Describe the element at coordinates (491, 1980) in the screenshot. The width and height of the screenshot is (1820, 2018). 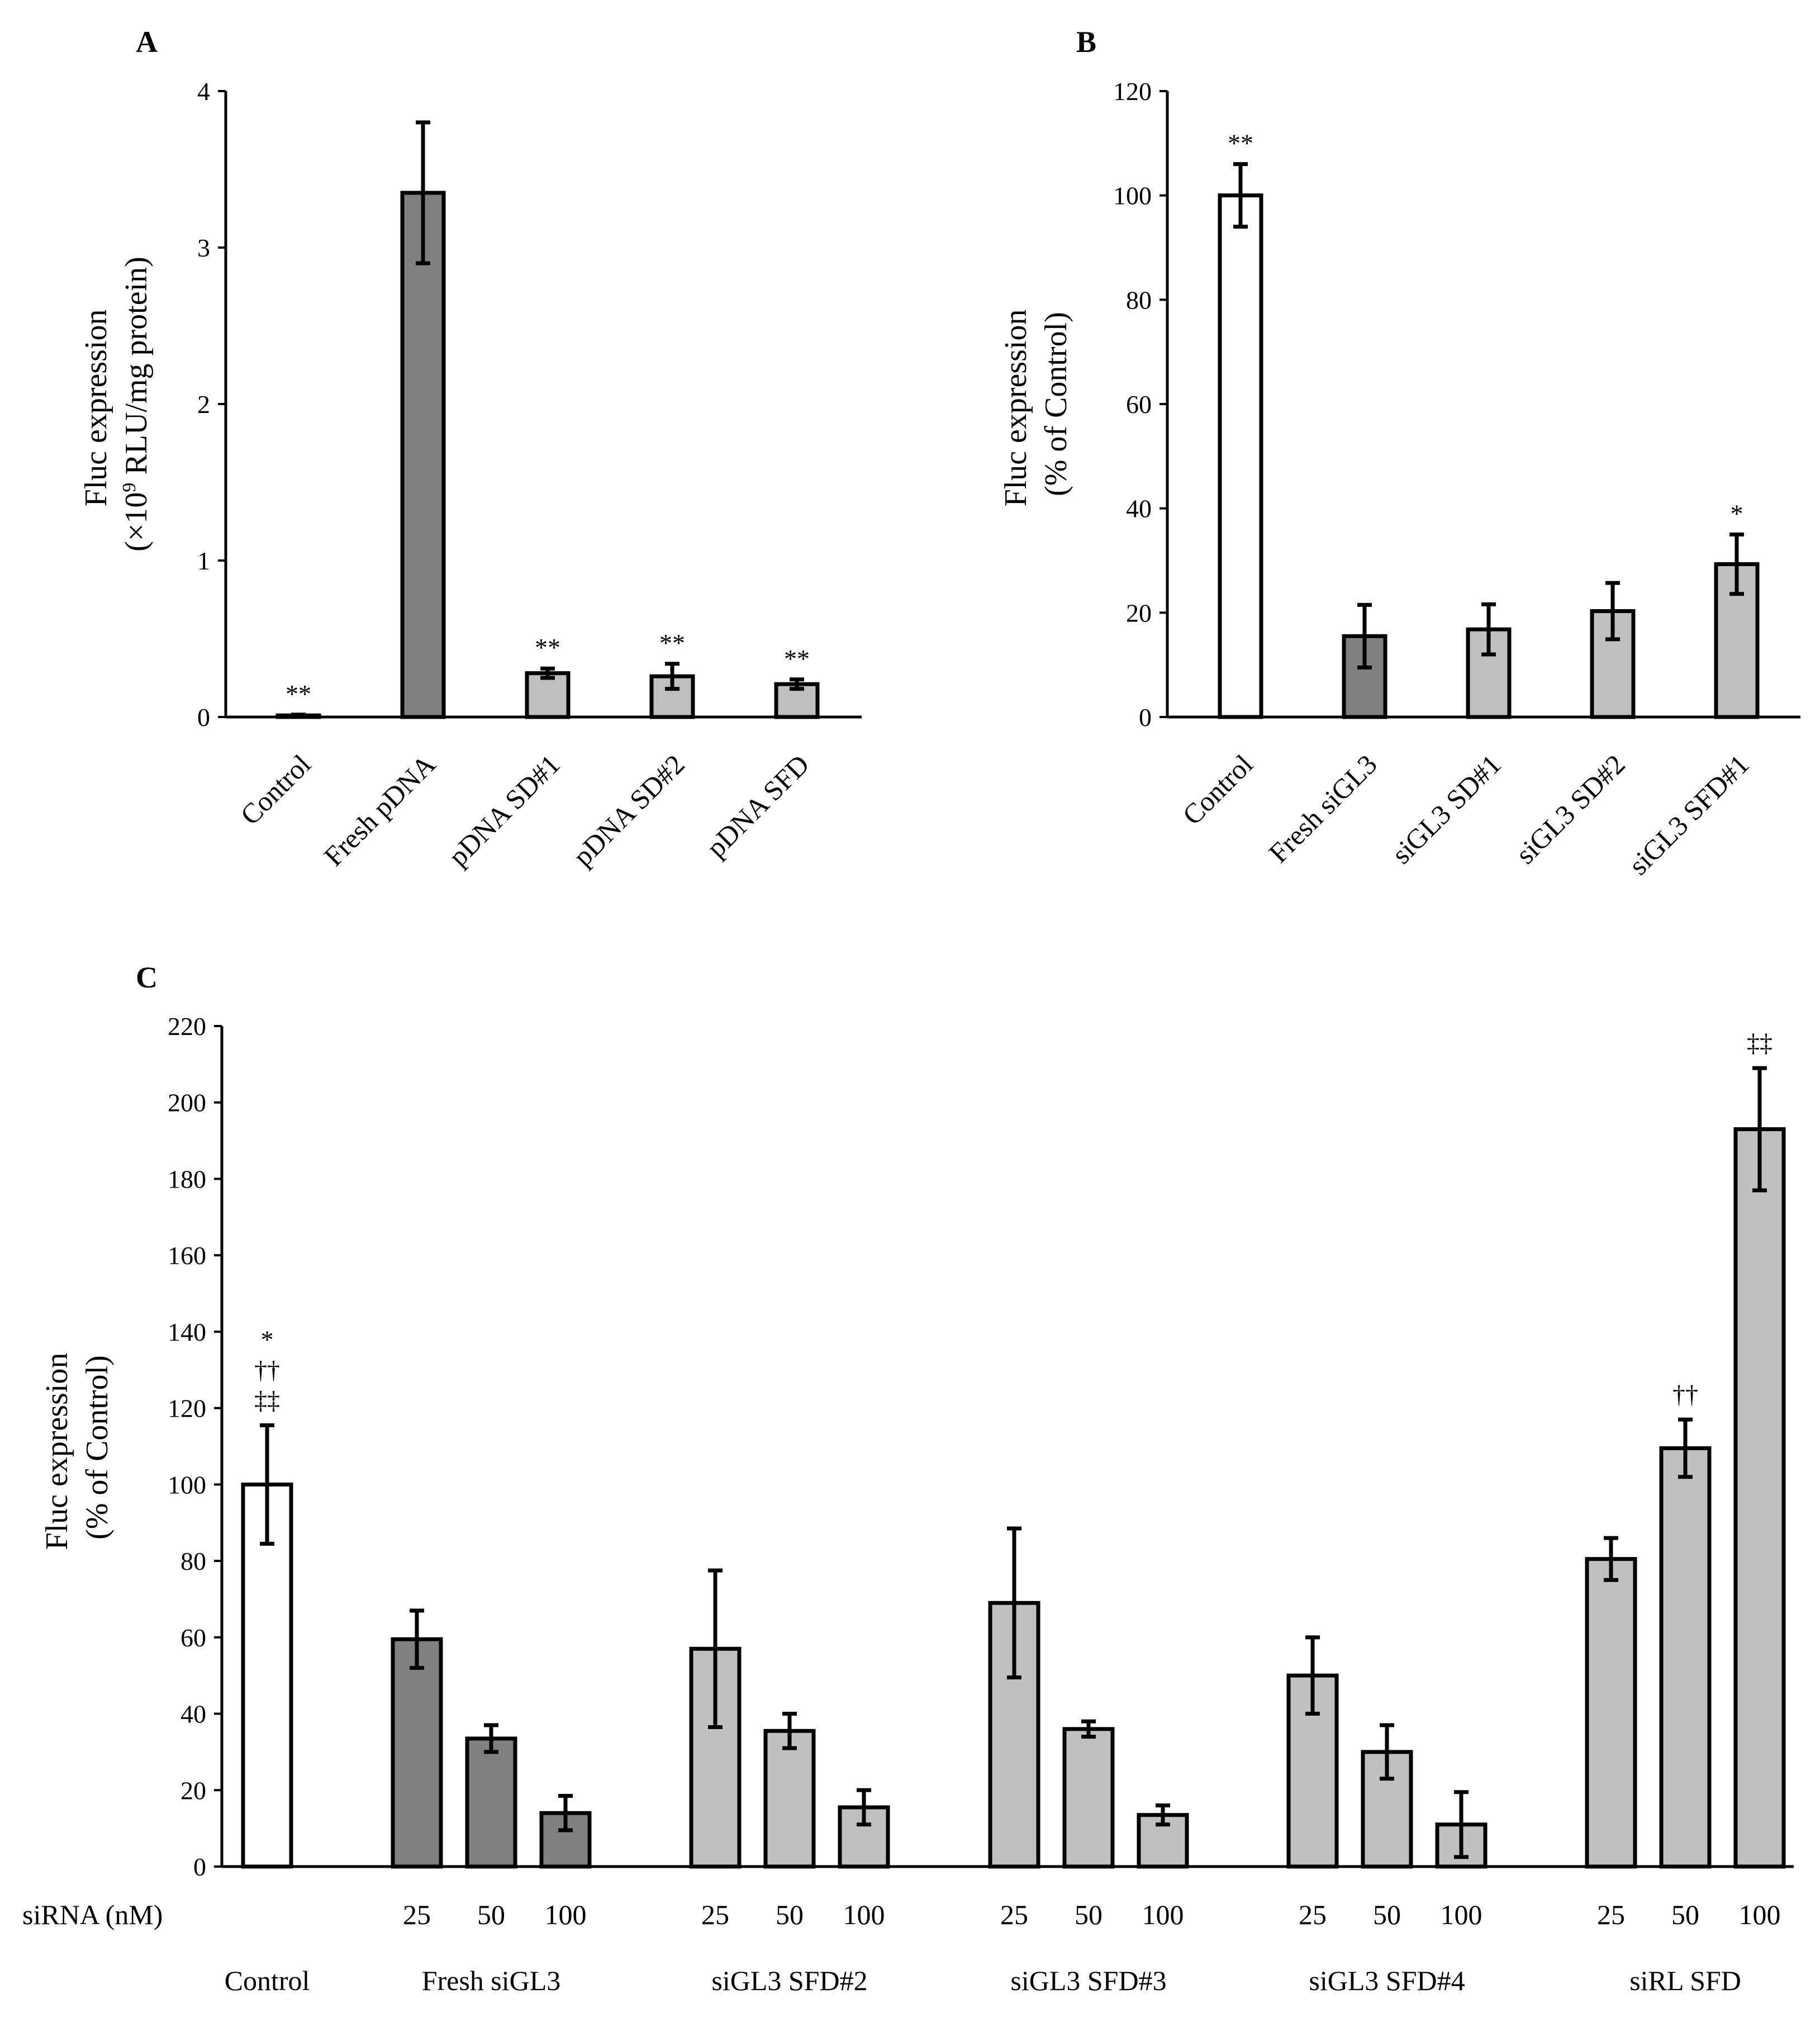
I see `panel-c-group-label: Fresh siGL3` at that location.